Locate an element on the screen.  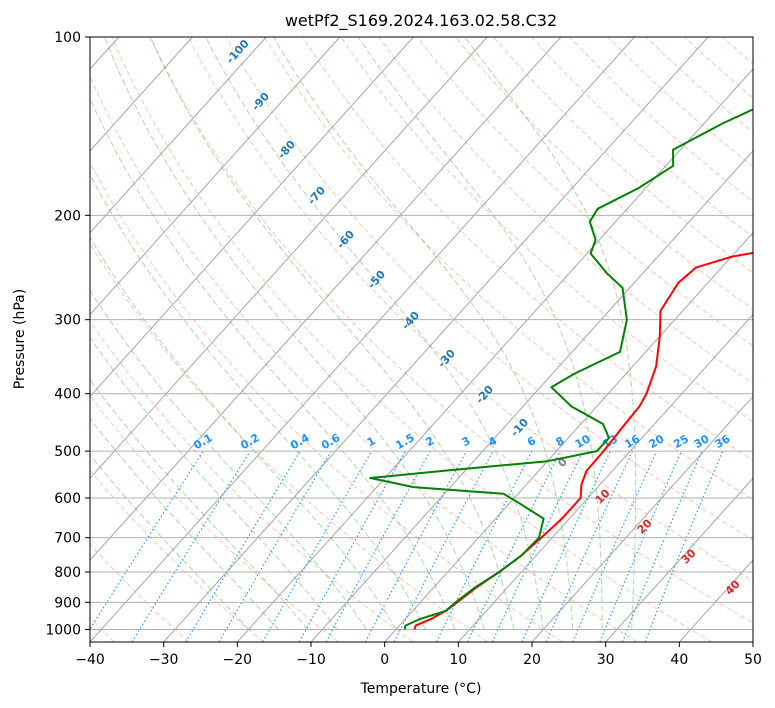
warm-isotherm-label: 30 is located at coordinates (689, 556).